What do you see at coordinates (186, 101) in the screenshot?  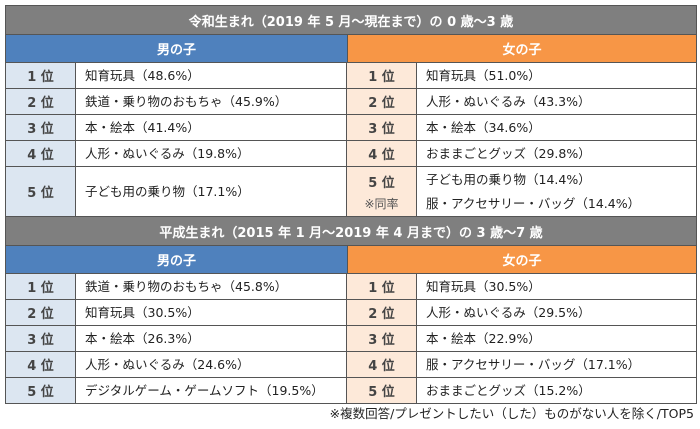 I see `item-text: 鉄道・乗り物のおもちゃ（45.9%）` at bounding box center [186, 101].